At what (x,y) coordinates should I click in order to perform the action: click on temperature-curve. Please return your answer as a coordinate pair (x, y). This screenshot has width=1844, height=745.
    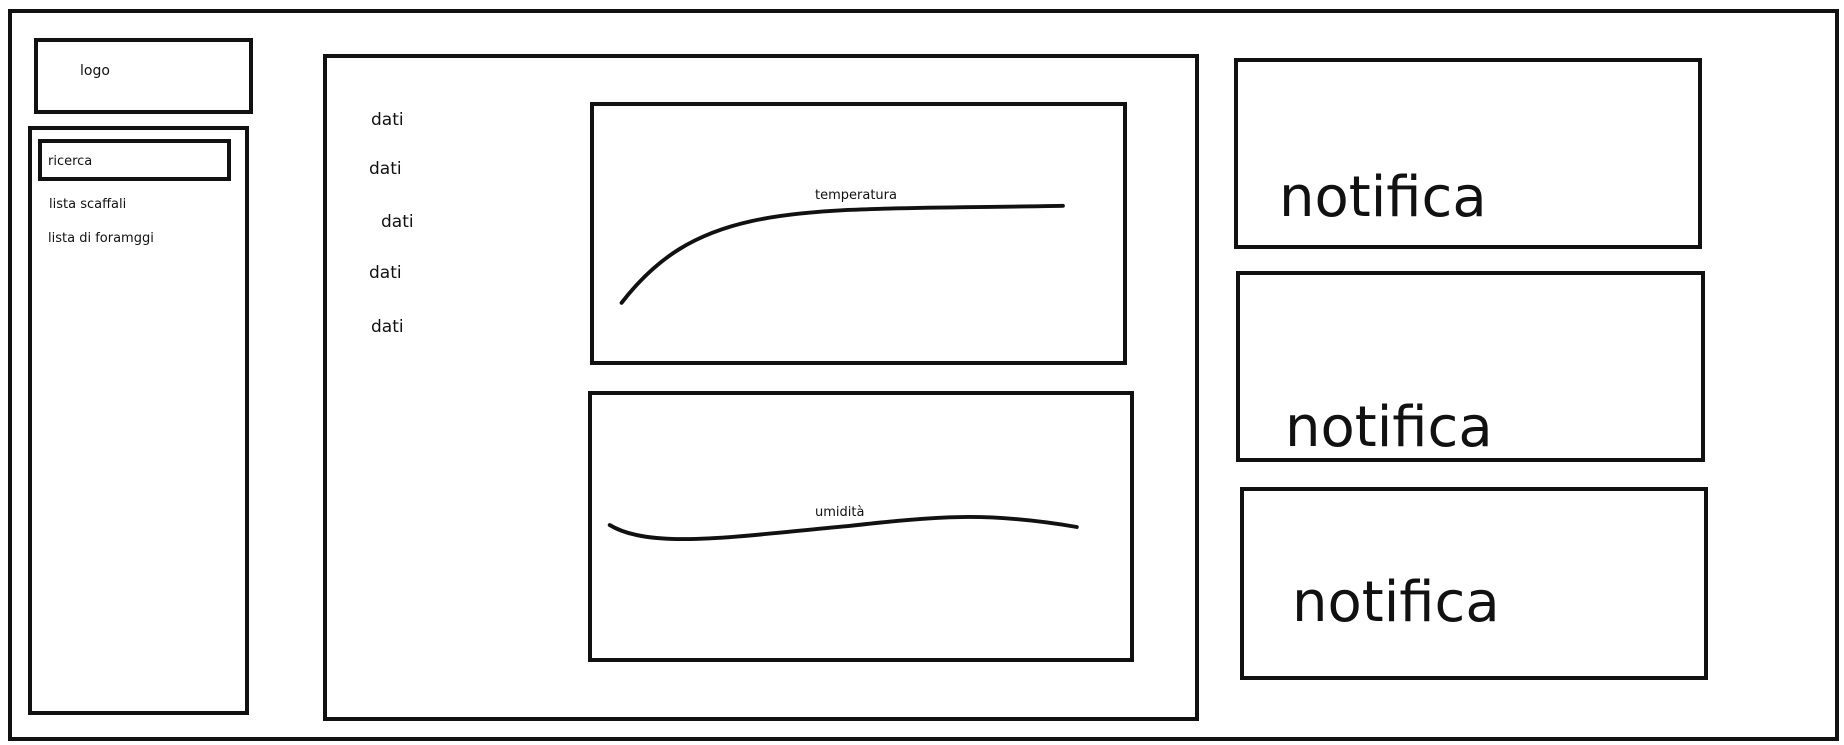
    Looking at the image, I should click on (842, 254).